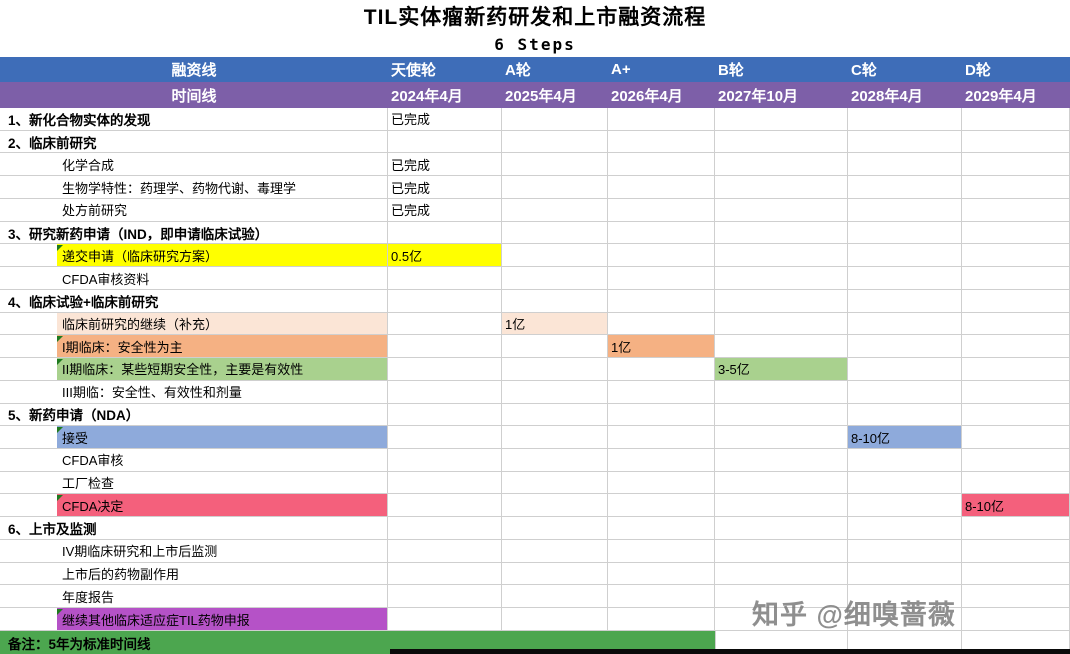 Image resolution: width=1070 pixels, height=654 pixels. What do you see at coordinates (427, 96) in the screenshot?
I see `date-header-0: 2024年4月` at bounding box center [427, 96].